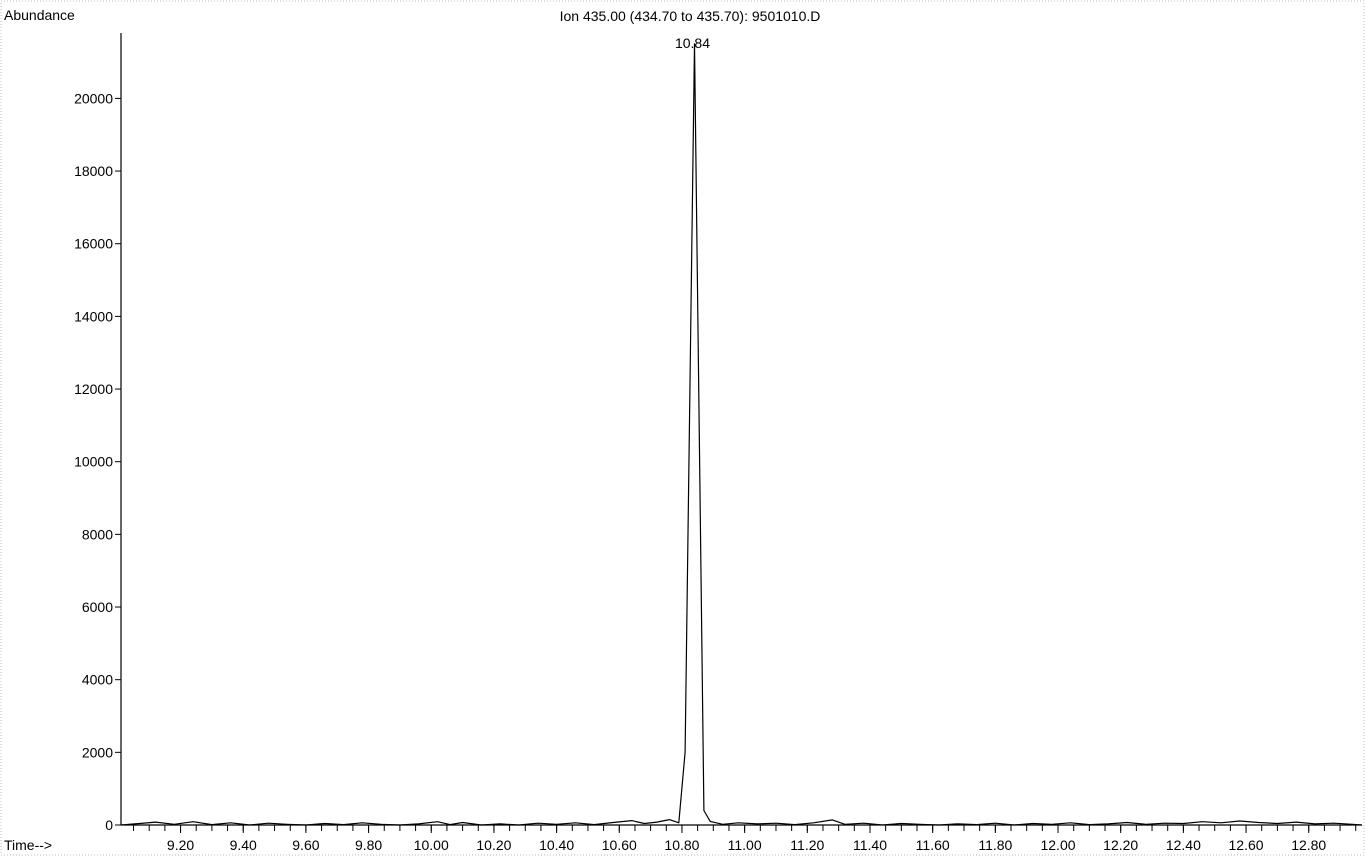 This screenshot has height=856, width=1365. Describe the element at coordinates (28, 845) in the screenshot. I see `x-axis-title: Time-->` at that location.